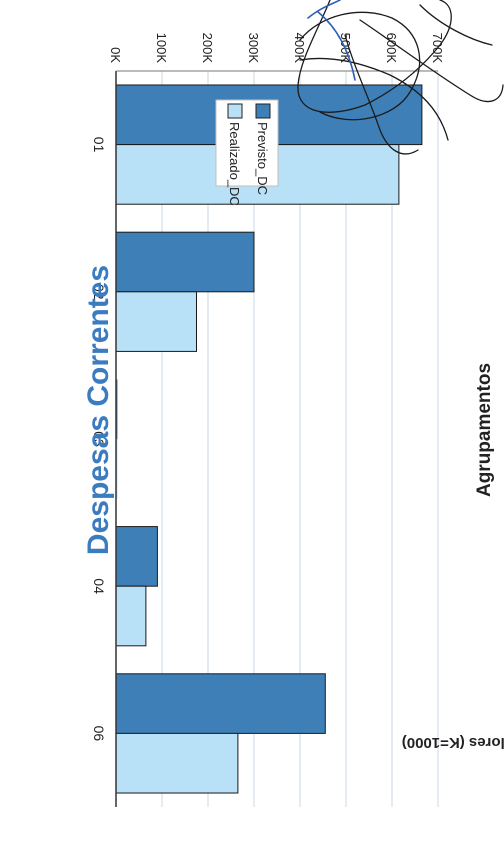 The width and height of the screenshot is (504, 843). I want to click on category-tick-label: 06, so click(99, 734).